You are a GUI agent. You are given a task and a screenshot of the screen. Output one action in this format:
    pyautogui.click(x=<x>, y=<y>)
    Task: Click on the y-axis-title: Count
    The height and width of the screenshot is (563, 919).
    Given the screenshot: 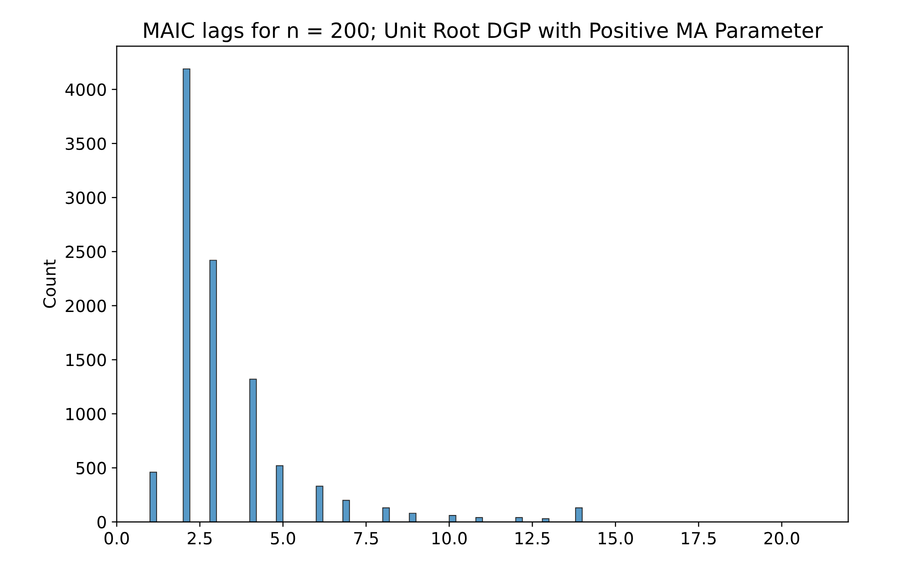 What is the action you would take?
    pyautogui.click(x=49, y=284)
    